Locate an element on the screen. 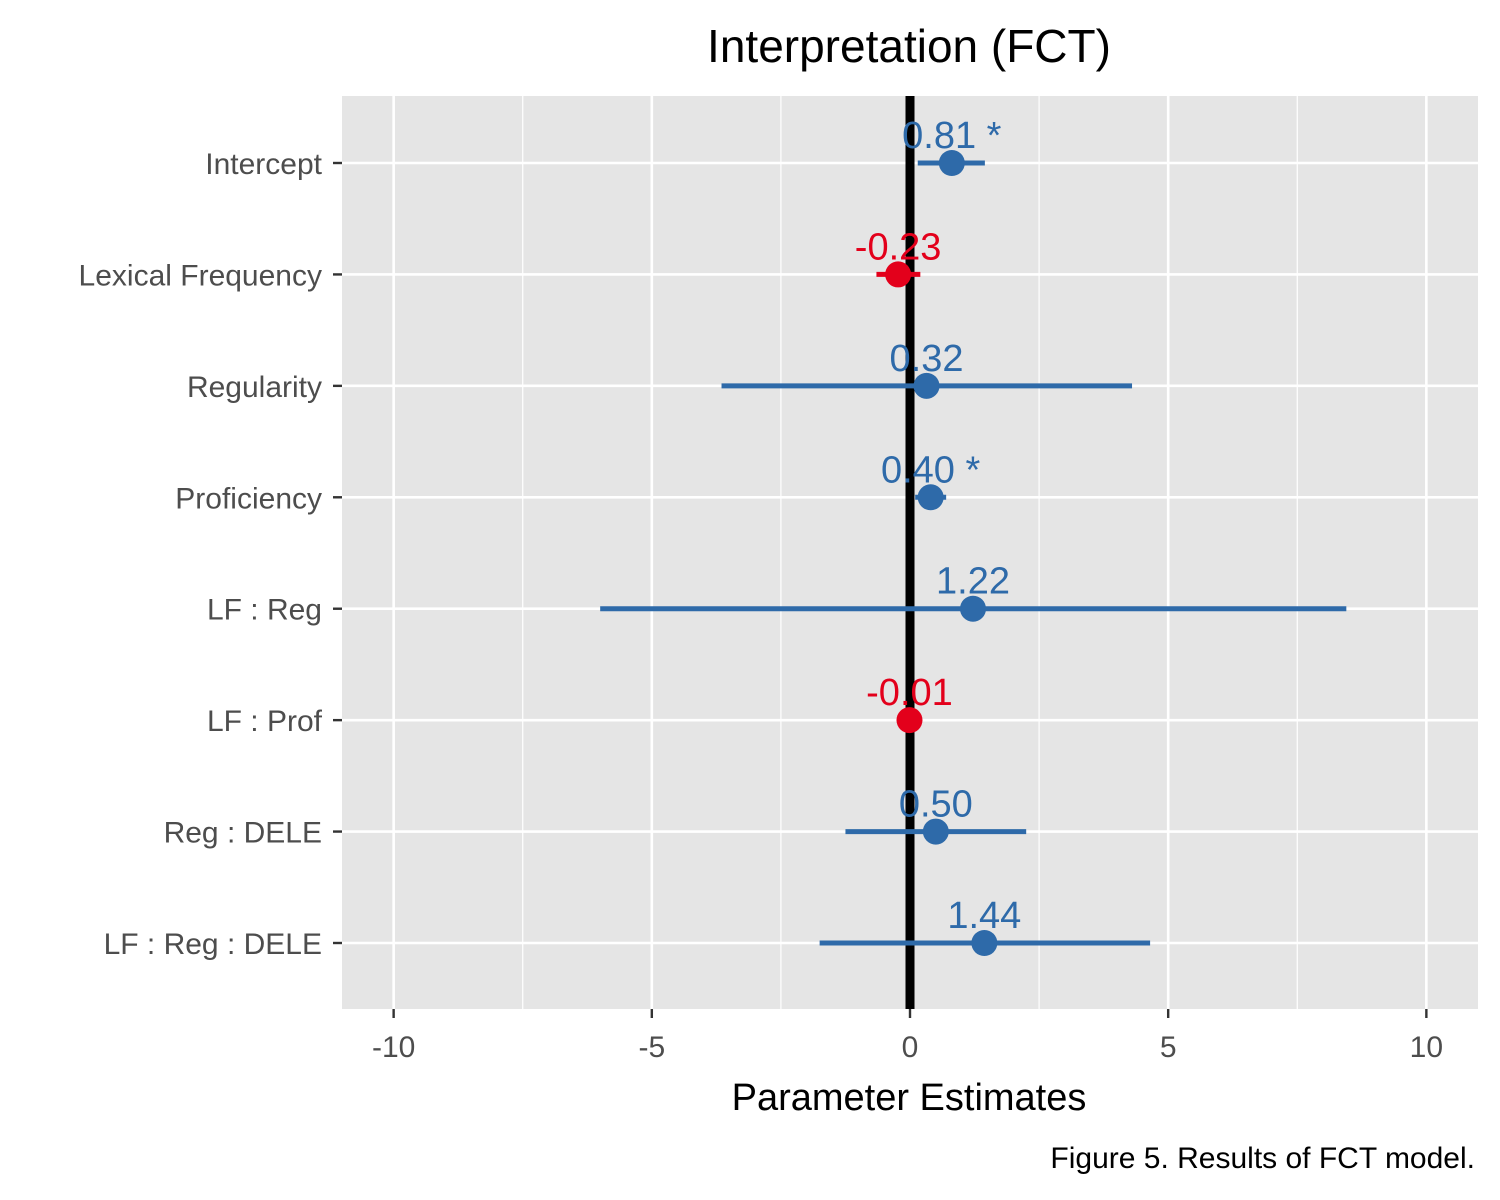 Image resolution: width=1500 pixels, height=1200 pixels. x-tick-label: -5 is located at coordinates (651, 1047).